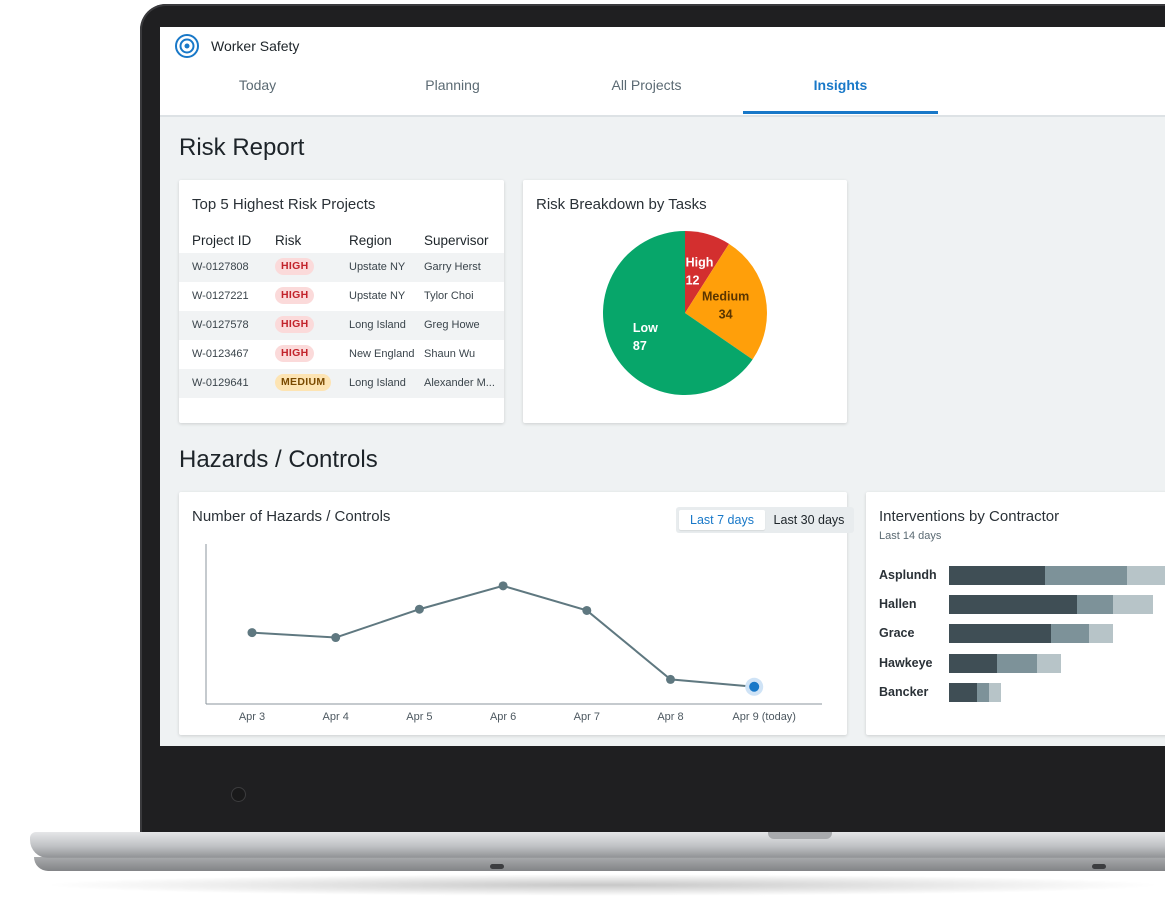 The height and width of the screenshot is (906, 1165). What do you see at coordinates (645, 328) in the screenshot?
I see `pie-label: Low` at bounding box center [645, 328].